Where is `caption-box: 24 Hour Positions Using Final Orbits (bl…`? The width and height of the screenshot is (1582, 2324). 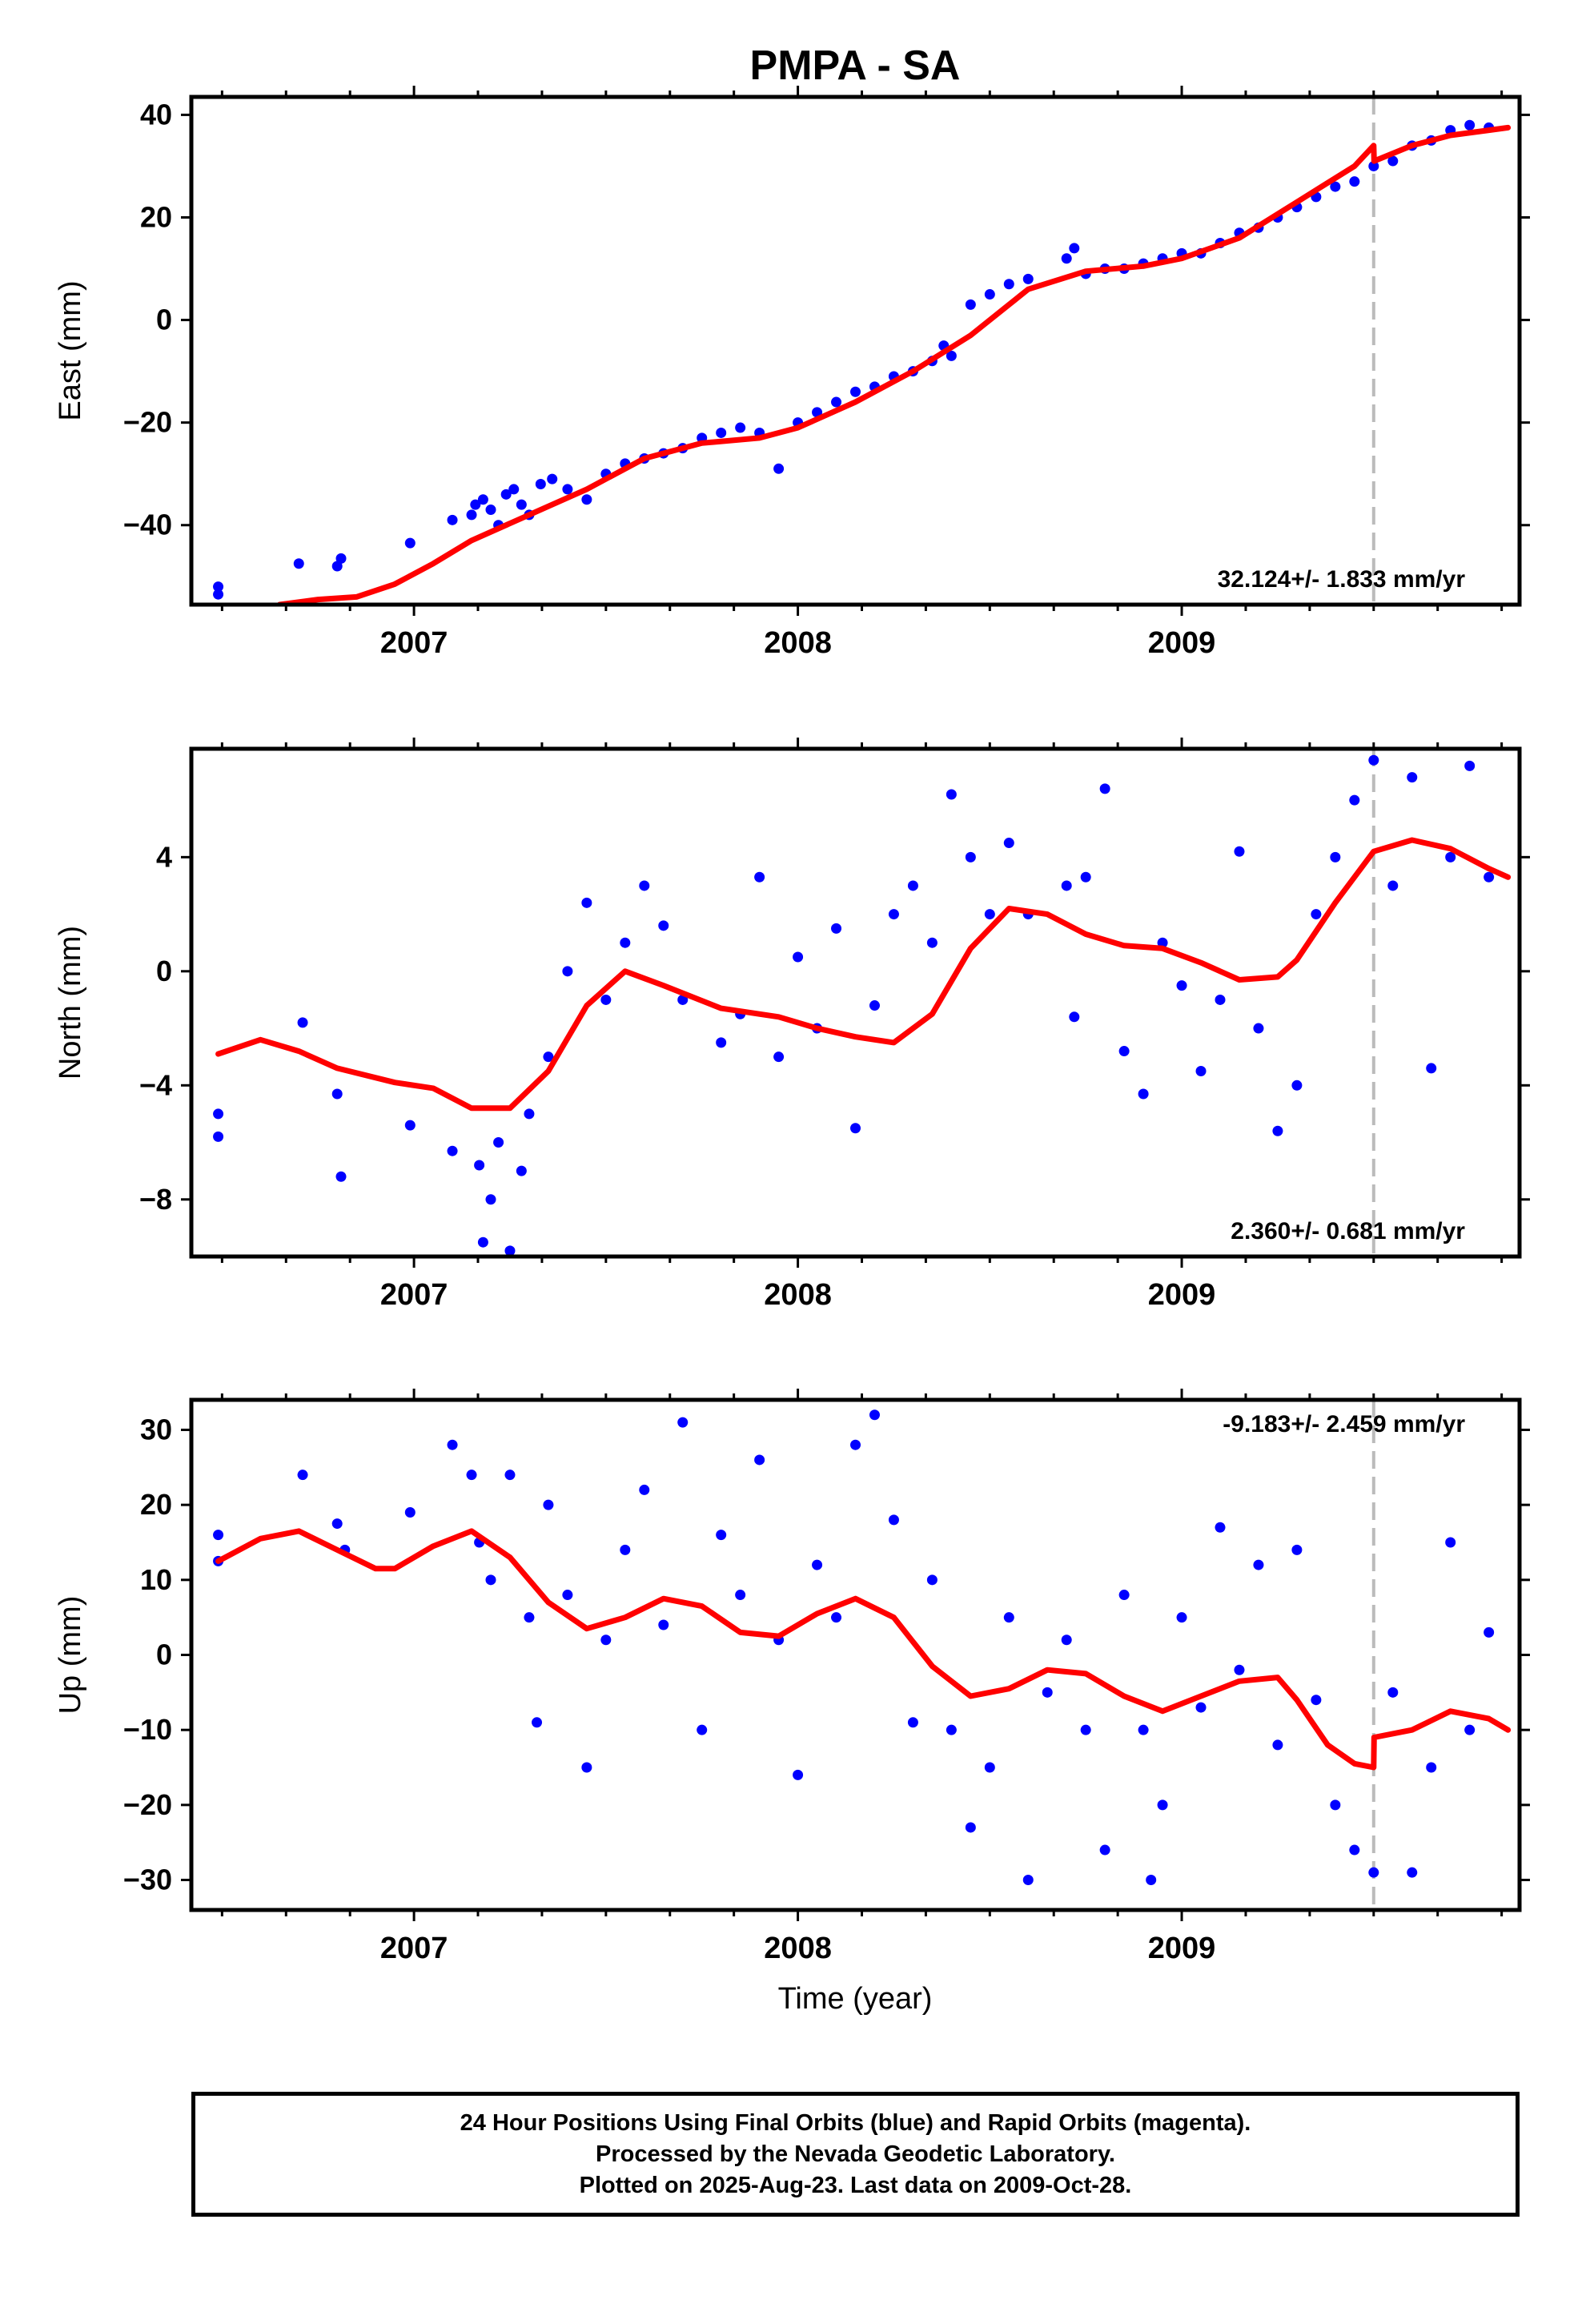 caption-box: 24 Hour Positions Using Final Orbits (bl… is located at coordinates (855, 2154).